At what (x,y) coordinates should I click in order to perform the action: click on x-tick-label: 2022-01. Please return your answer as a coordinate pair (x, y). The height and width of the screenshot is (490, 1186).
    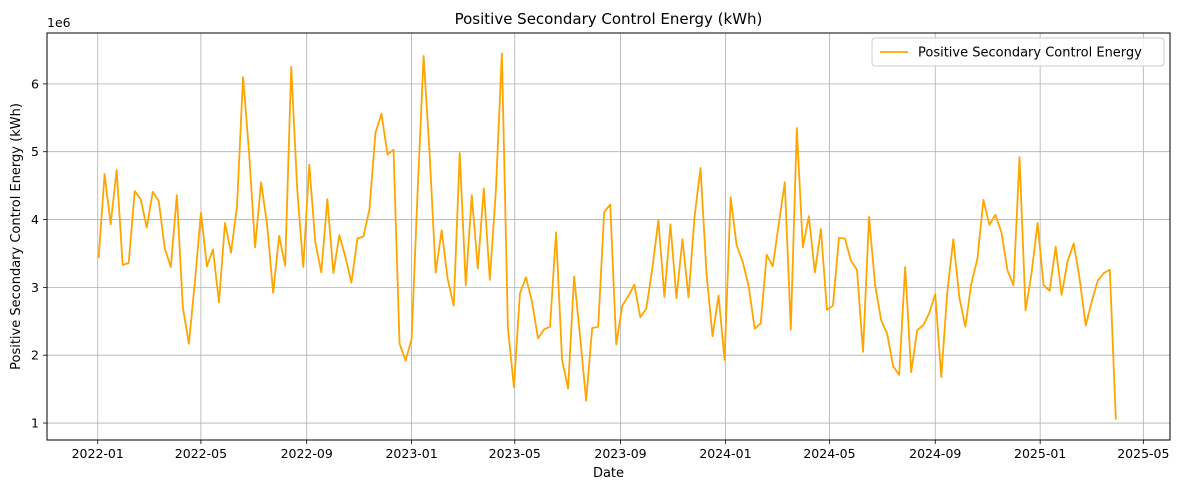
    Looking at the image, I should click on (98, 453).